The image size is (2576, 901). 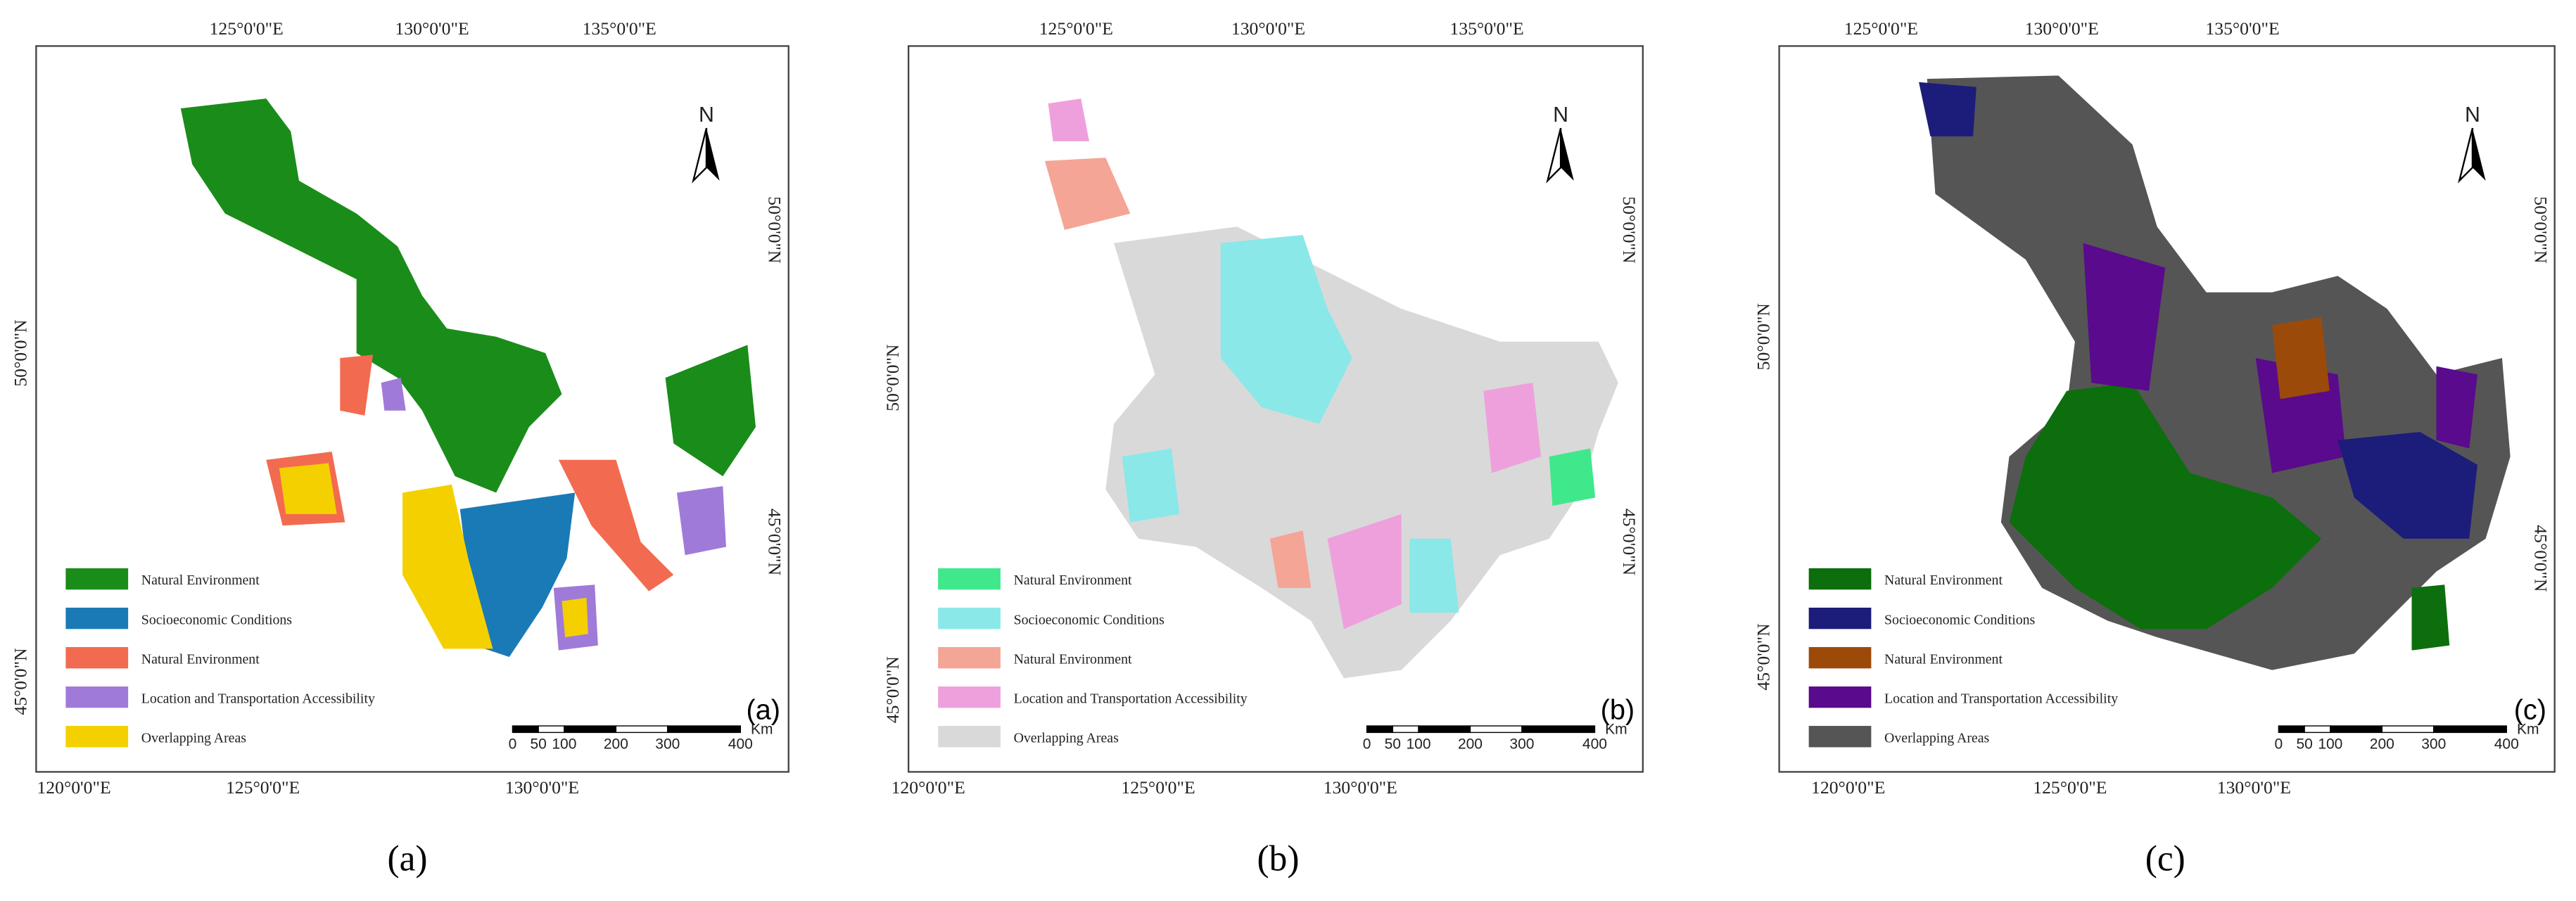 I want to click on panel-label: (b), so click(x=1618, y=710).